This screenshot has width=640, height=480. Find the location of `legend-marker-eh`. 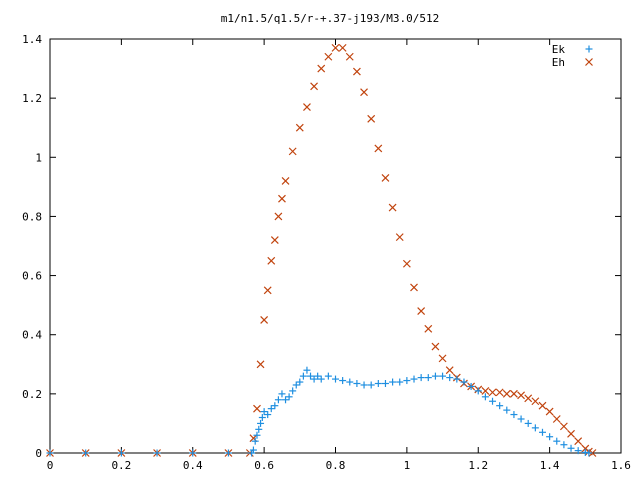

legend-marker-eh is located at coordinates (589, 62).